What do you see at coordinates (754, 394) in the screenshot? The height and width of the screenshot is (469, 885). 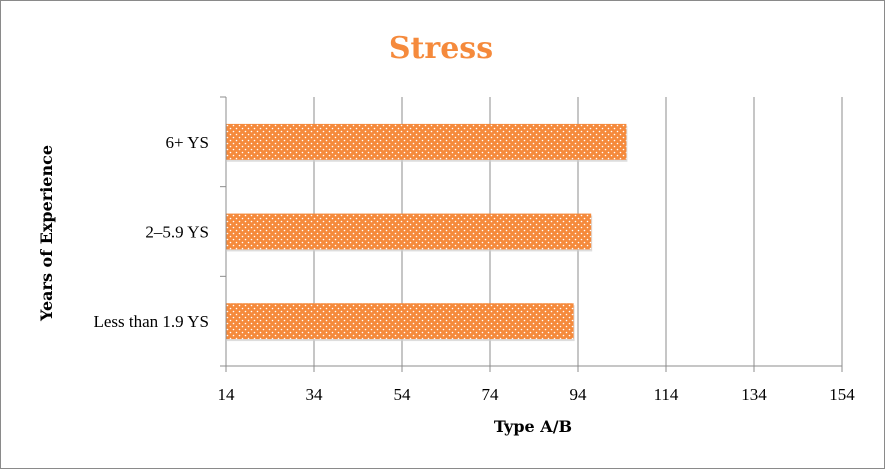 I see `x-tick-label: 134` at bounding box center [754, 394].